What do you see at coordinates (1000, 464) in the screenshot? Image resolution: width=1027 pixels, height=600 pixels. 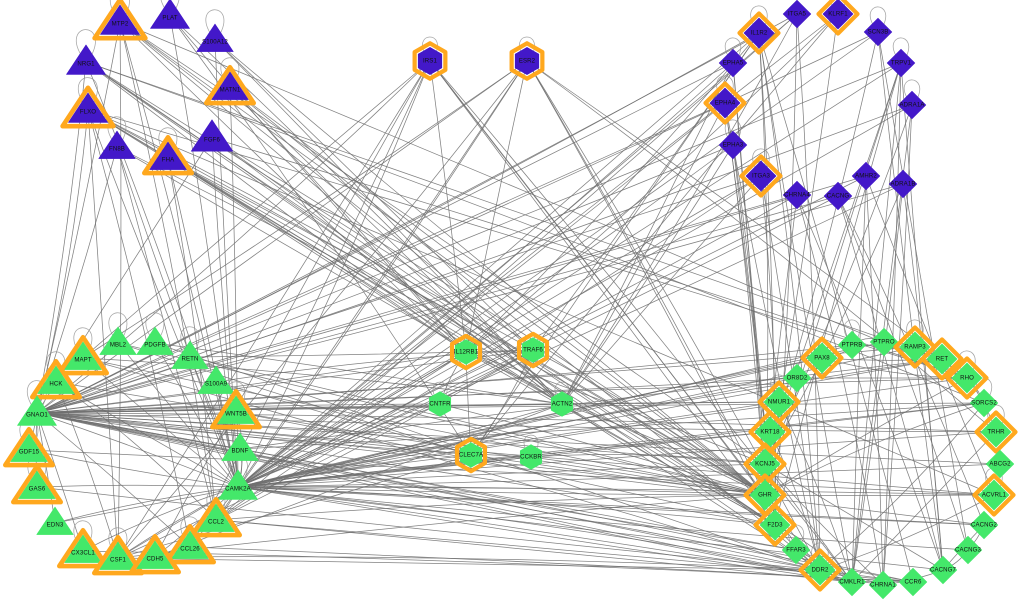 I see `graph-node-abcg2` at bounding box center [1000, 464].